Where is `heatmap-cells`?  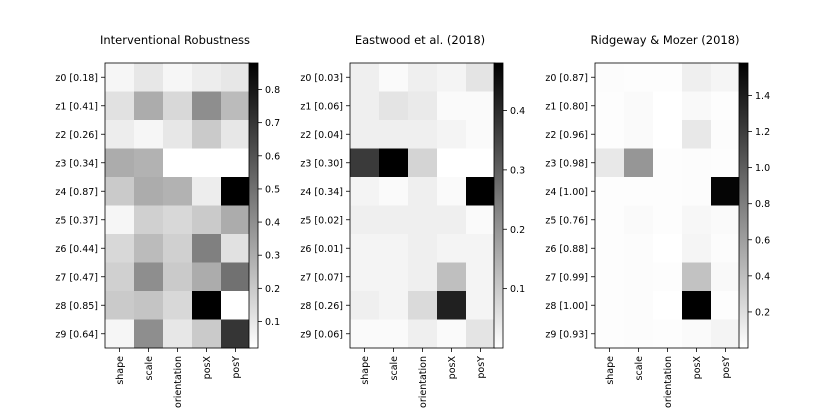 heatmap-cells is located at coordinates (423, 206).